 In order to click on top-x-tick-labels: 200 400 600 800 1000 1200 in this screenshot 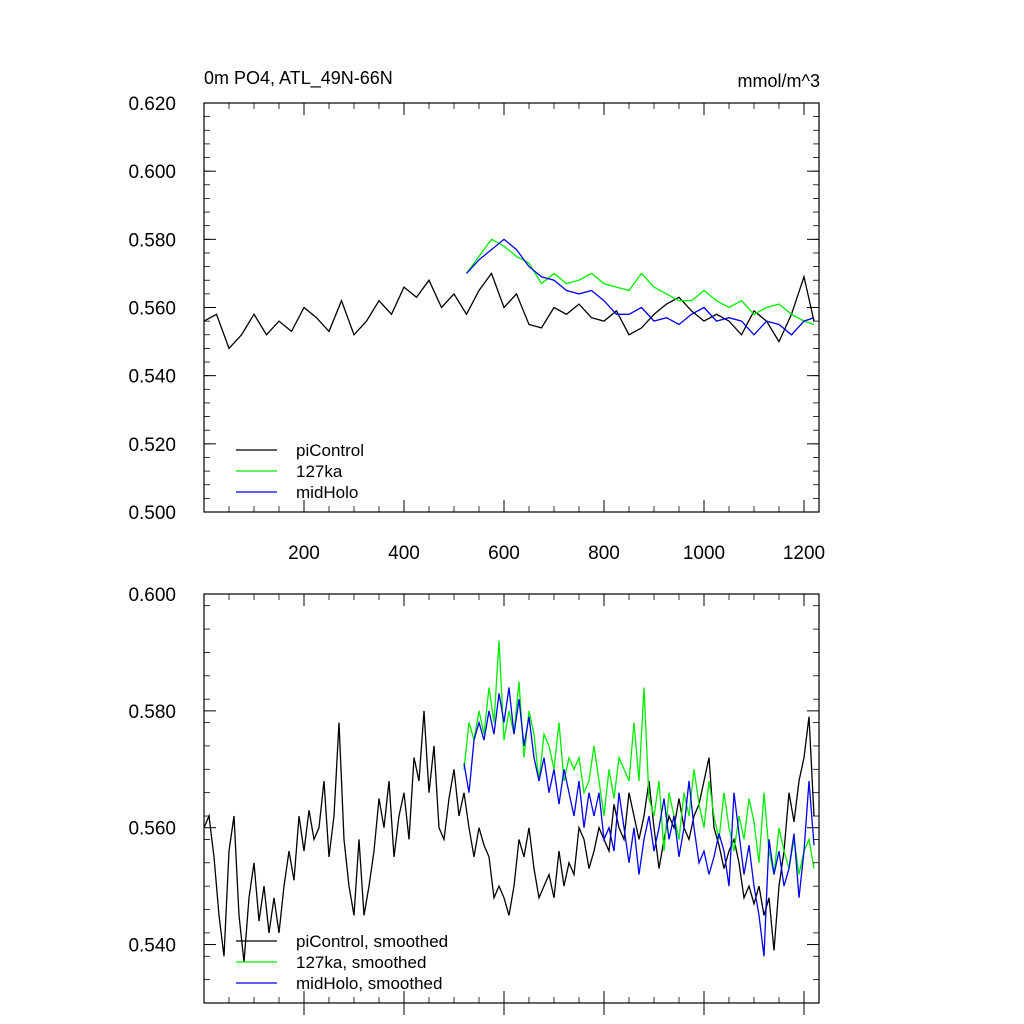, I will do `click(556, 553)`.